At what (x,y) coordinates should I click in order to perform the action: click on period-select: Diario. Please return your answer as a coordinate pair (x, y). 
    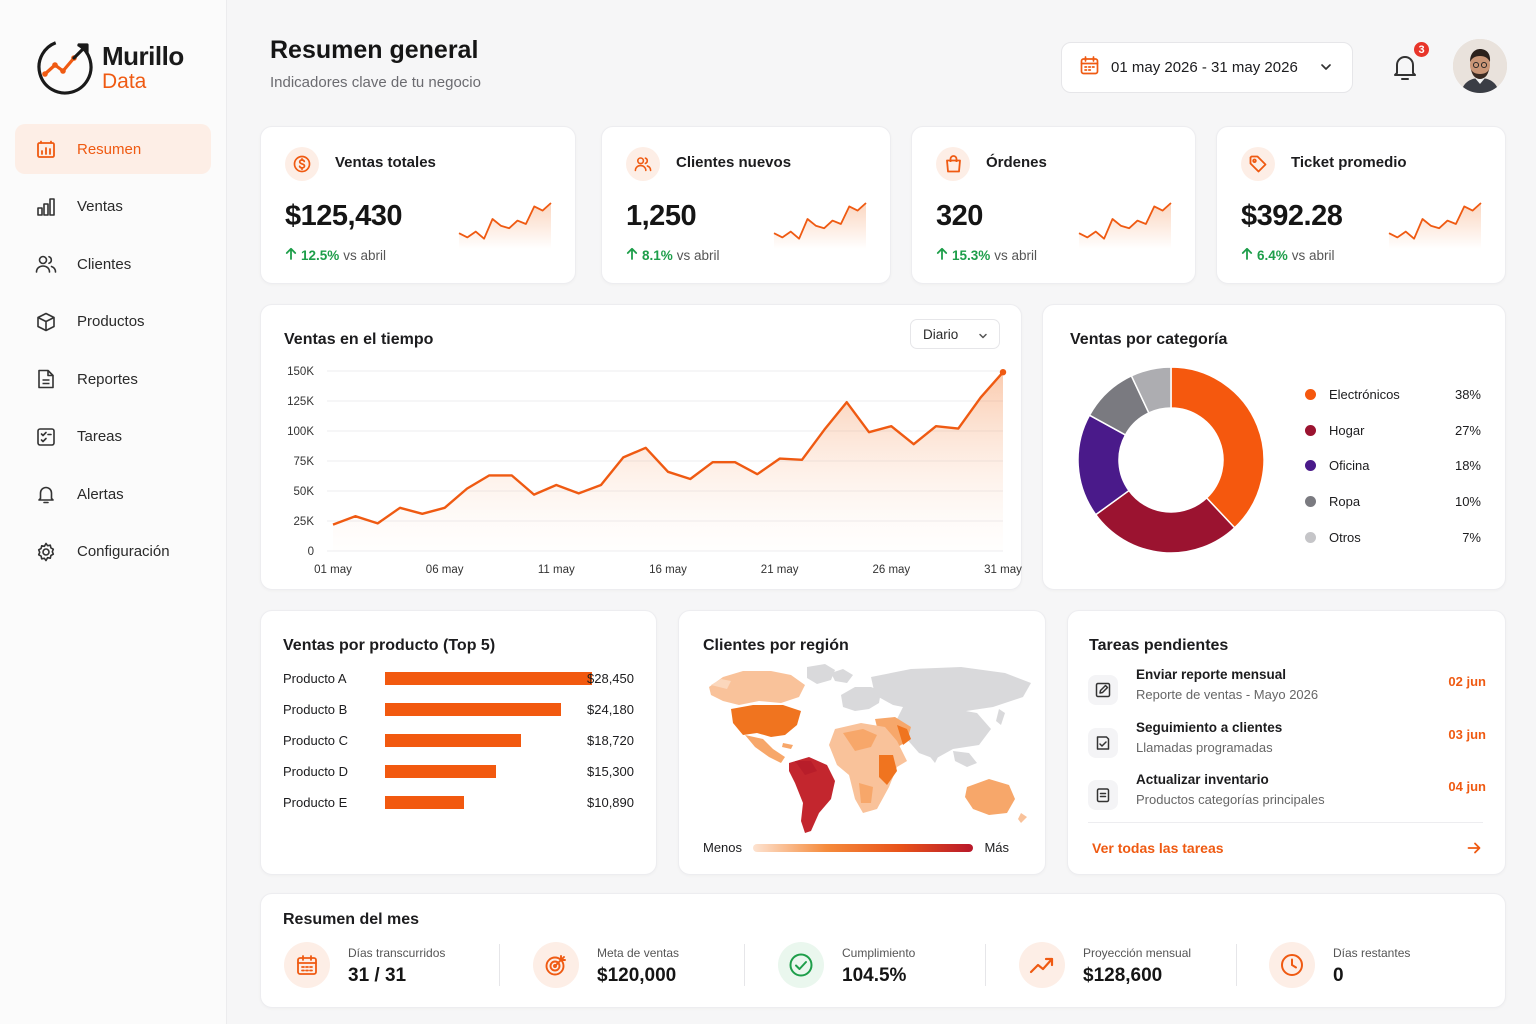
    Looking at the image, I should click on (955, 334).